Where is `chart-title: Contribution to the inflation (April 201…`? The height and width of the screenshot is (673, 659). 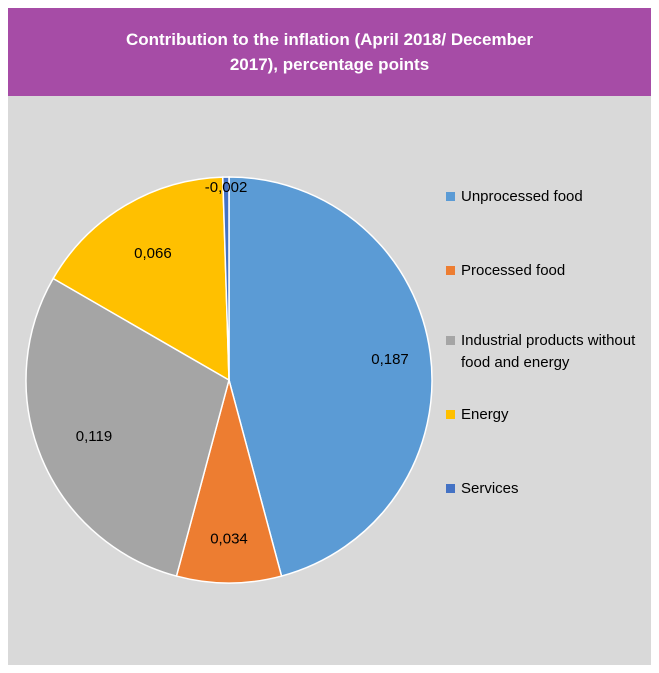
chart-title: Contribution to the inflation (April 201… is located at coordinates (329, 52).